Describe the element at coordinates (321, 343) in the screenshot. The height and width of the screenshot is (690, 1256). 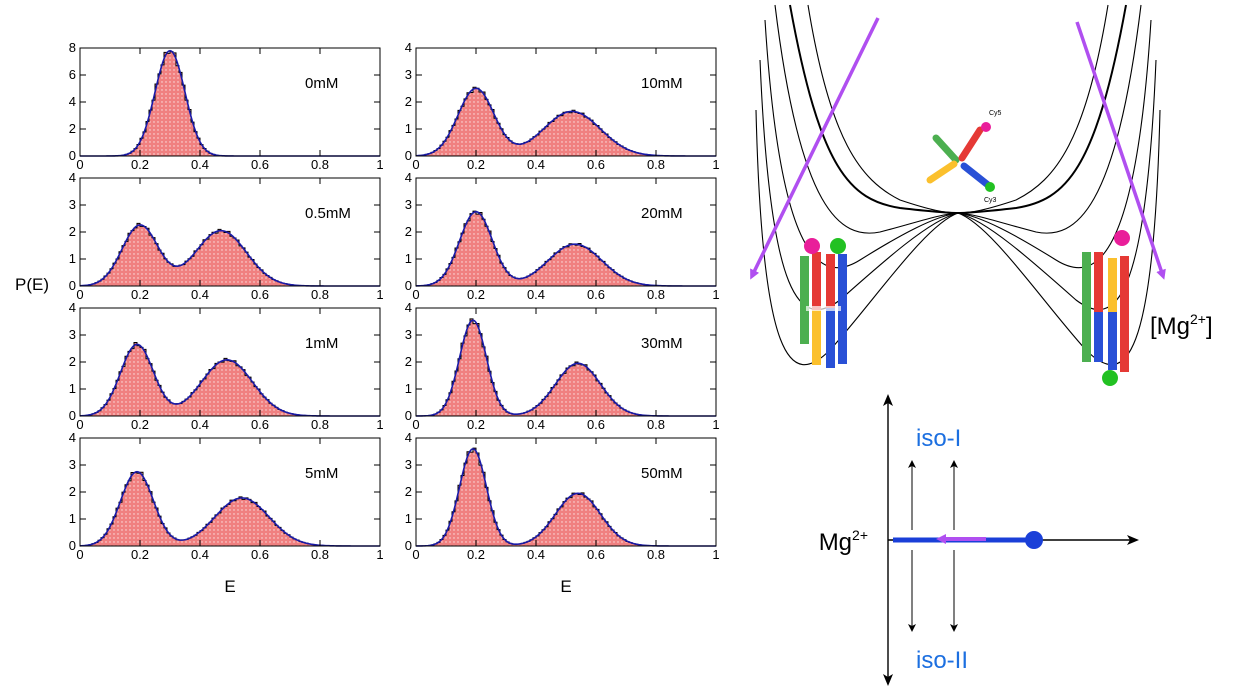
I see `panel-title: 1mM` at that location.